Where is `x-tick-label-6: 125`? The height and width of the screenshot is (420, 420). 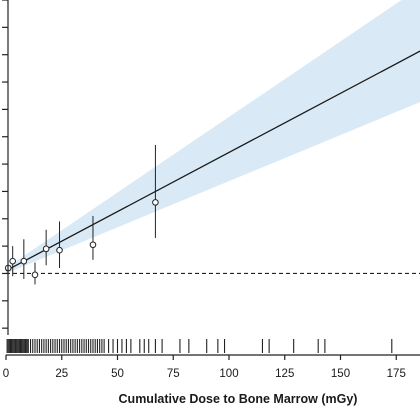
x-tick-label-6: 125 is located at coordinates (284, 374).